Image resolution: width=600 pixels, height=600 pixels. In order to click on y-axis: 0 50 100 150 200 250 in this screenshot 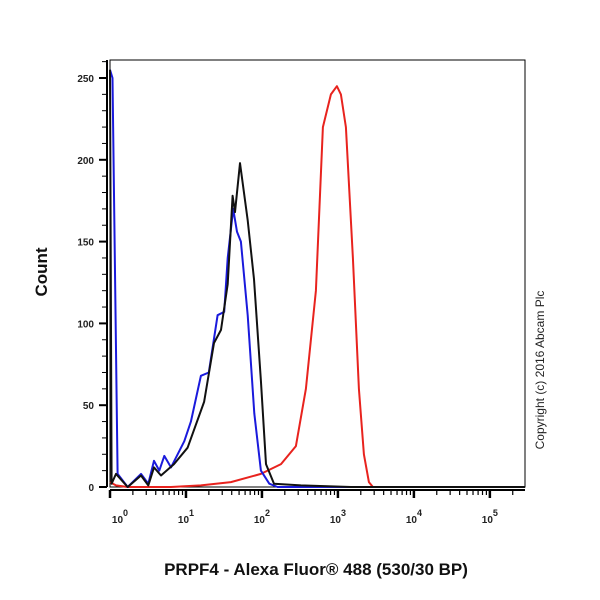, I will do `click(92, 277)`.